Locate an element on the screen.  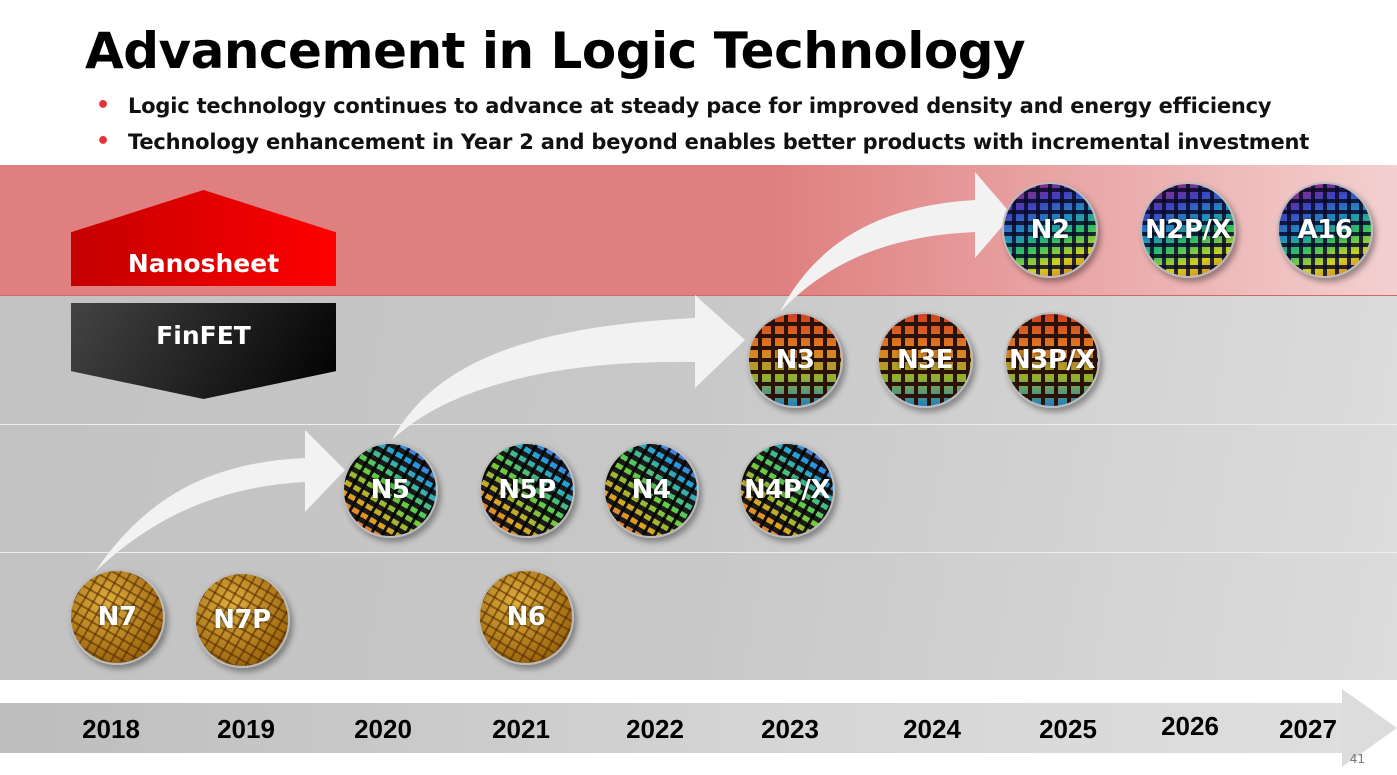
arrow-n7-to-n5 is located at coordinates (220, 501).